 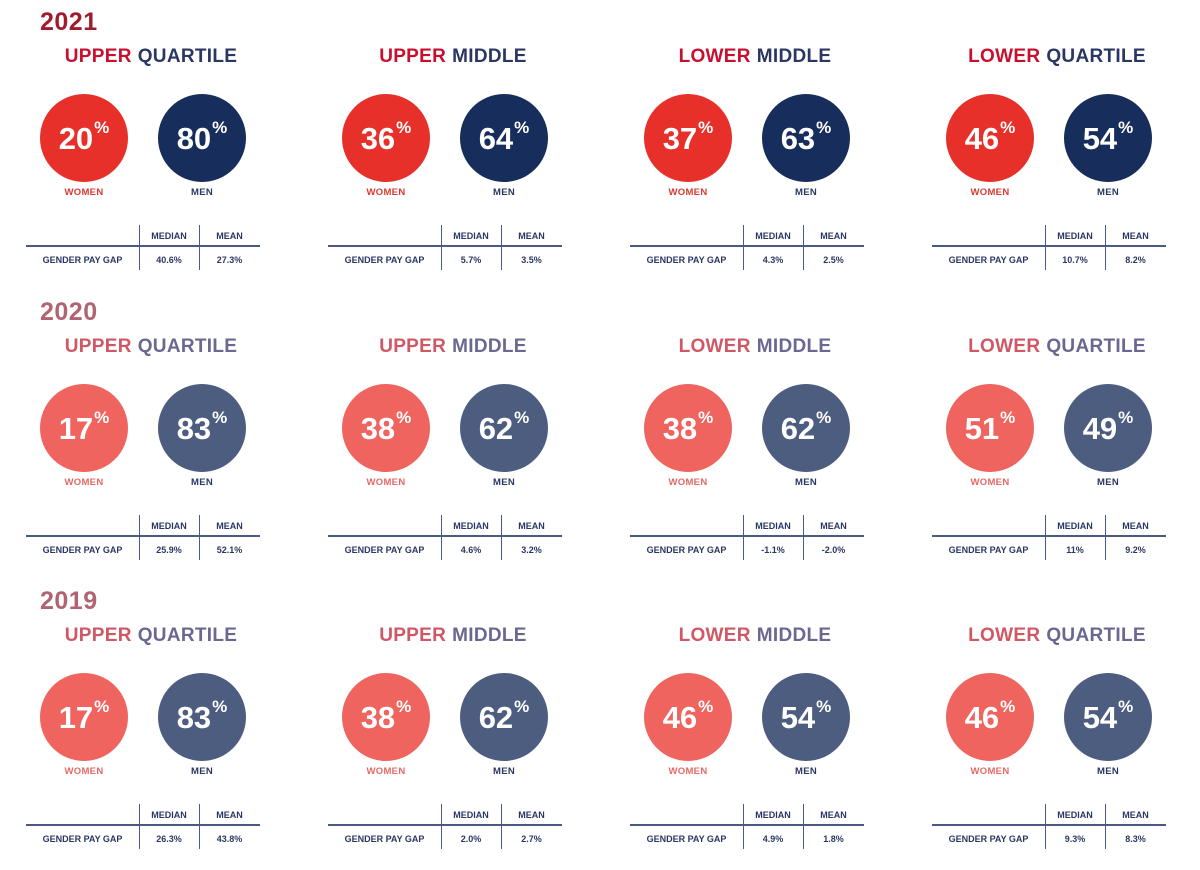 What do you see at coordinates (471, 839) in the screenshot?
I see `median-value: 2.0%` at bounding box center [471, 839].